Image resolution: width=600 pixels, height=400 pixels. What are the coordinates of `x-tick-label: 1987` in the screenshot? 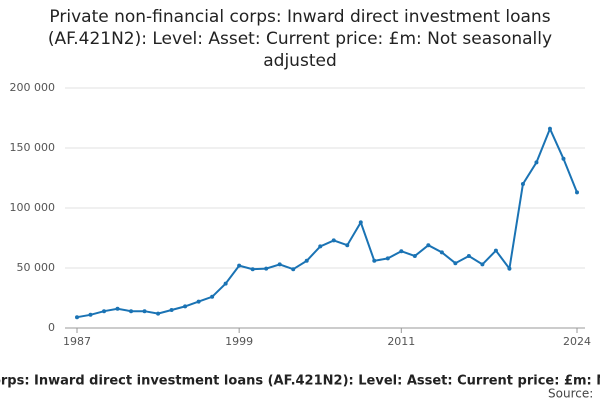 It's located at (77, 341).